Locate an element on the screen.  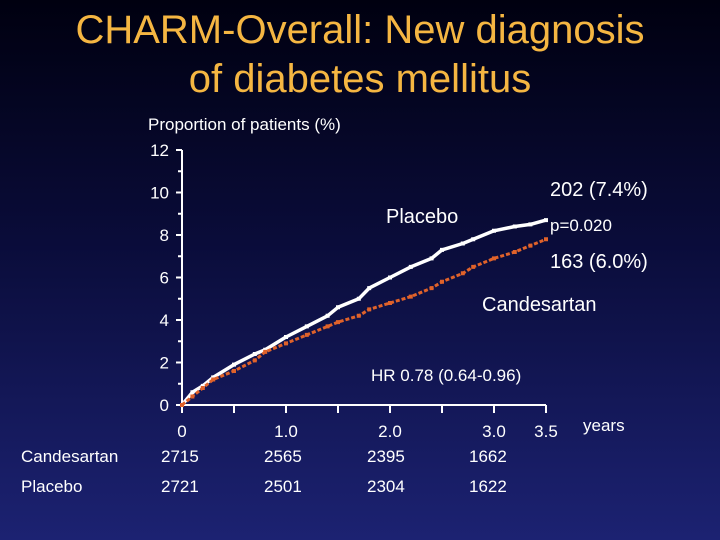
hazard-ratio-label: HR 0.78 (0.64-0.96) is located at coordinates (446, 375).